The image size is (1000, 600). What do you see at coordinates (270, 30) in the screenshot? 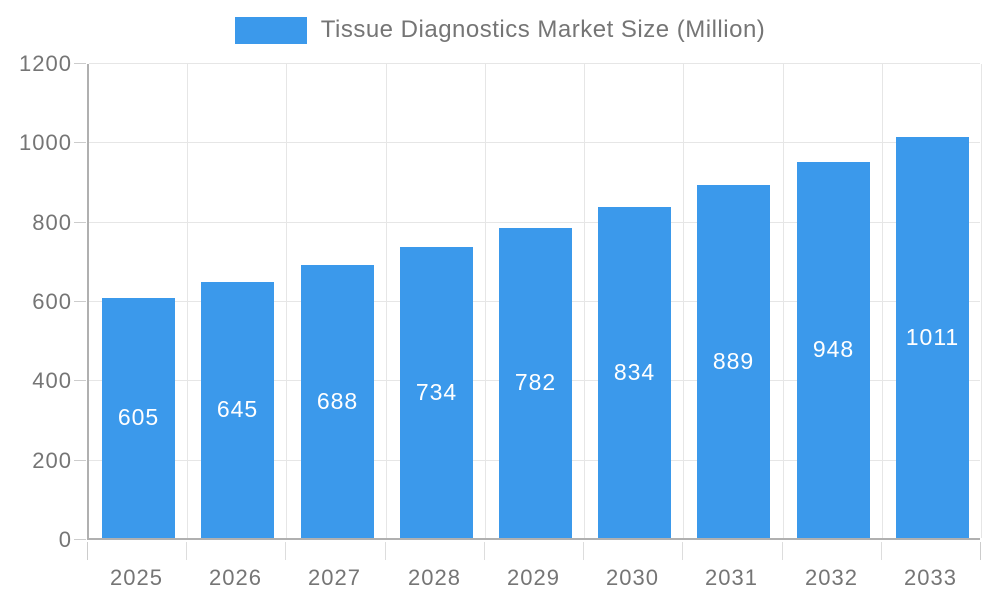
I see `legend-swatch` at bounding box center [270, 30].